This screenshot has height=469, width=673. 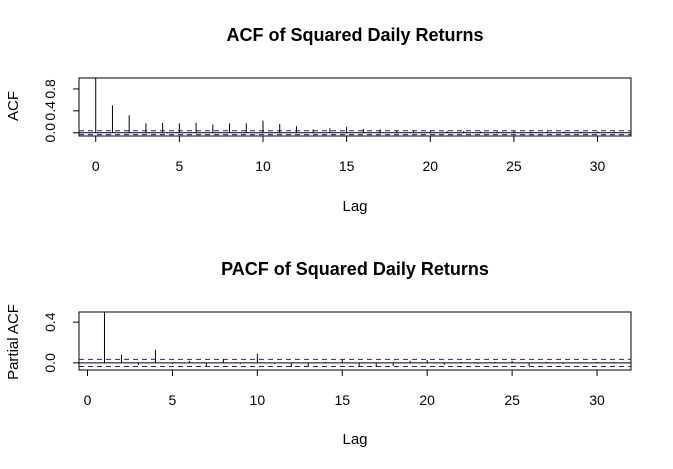 I want to click on acf-plot-frame, so click(x=355, y=107).